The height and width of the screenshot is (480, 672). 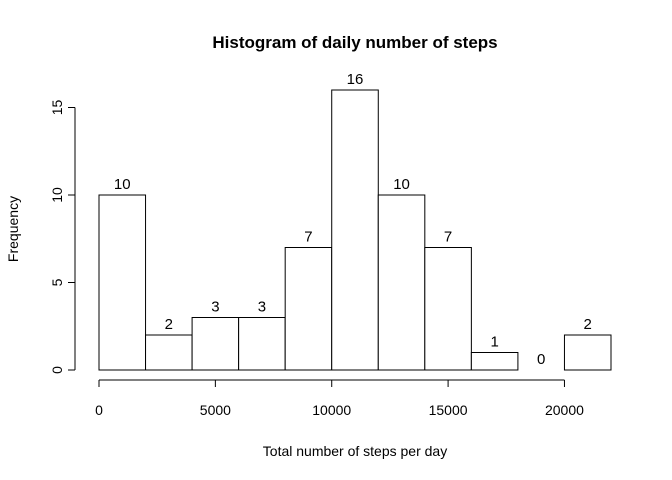 What do you see at coordinates (331, 410) in the screenshot?
I see `x-tick-label-2: 10000` at bounding box center [331, 410].